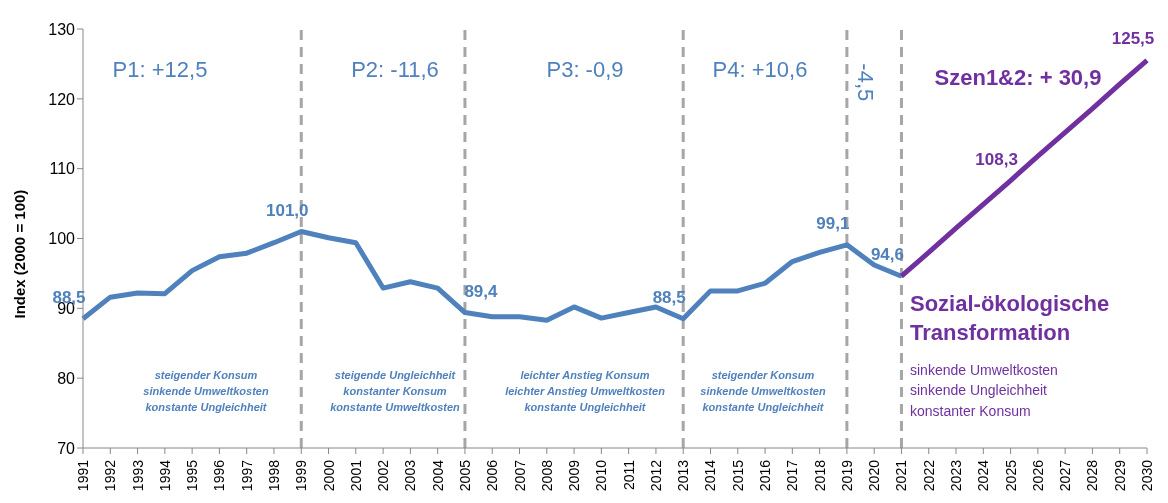  Describe the element at coordinates (983, 475) in the screenshot. I see `x-tick-label: 2024` at that location.